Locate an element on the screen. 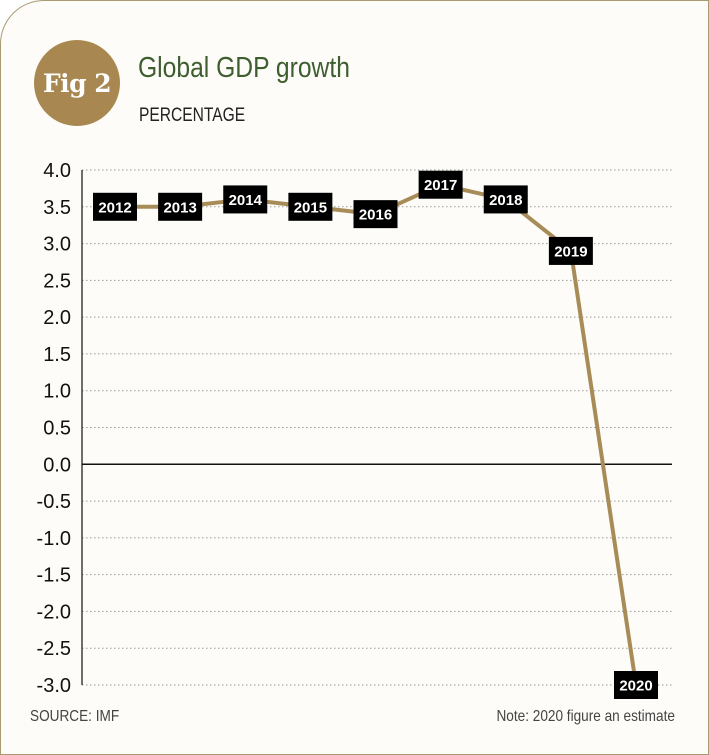 Image resolution: width=709 pixels, height=755 pixels. point-year-label: 2014 is located at coordinates (246, 200).